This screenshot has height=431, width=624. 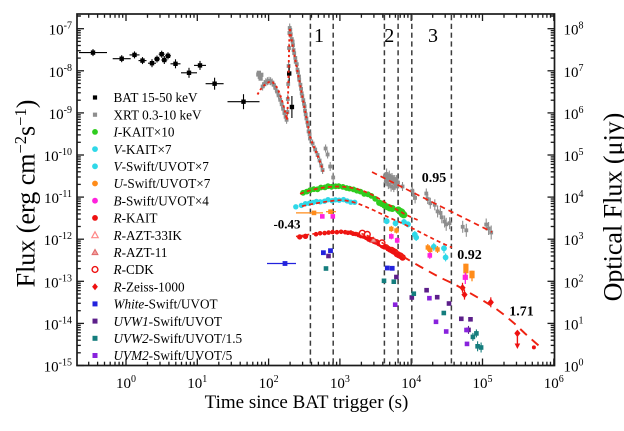 I want to click on svg-text: I-KAIT×10, so click(x=144, y=132).